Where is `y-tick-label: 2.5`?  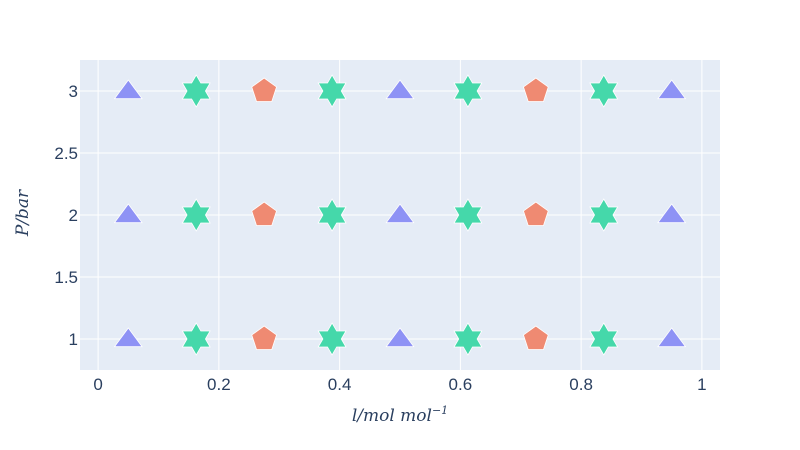
y-tick-label: 2.5 is located at coordinates (66, 153).